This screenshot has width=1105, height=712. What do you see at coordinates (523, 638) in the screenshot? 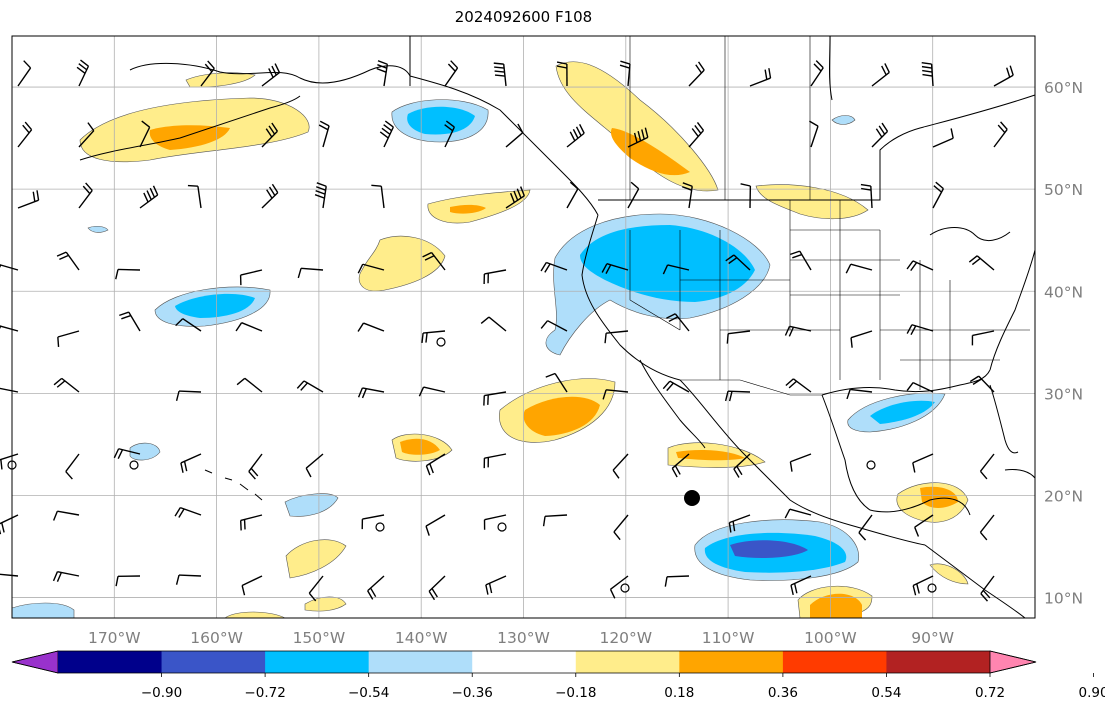
I see `longitude-tick-label: 130°W` at bounding box center [523, 638].